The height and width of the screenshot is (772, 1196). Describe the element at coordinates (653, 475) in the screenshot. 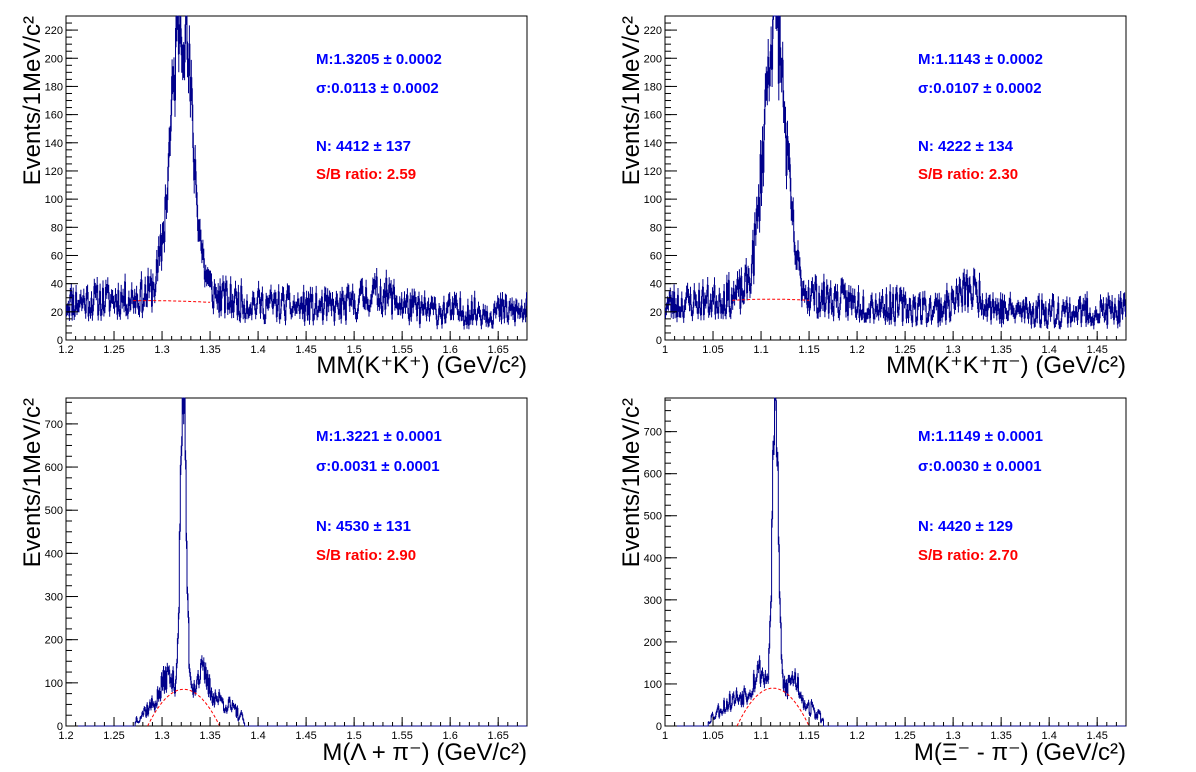

I see `y-tick-label: 600` at that location.